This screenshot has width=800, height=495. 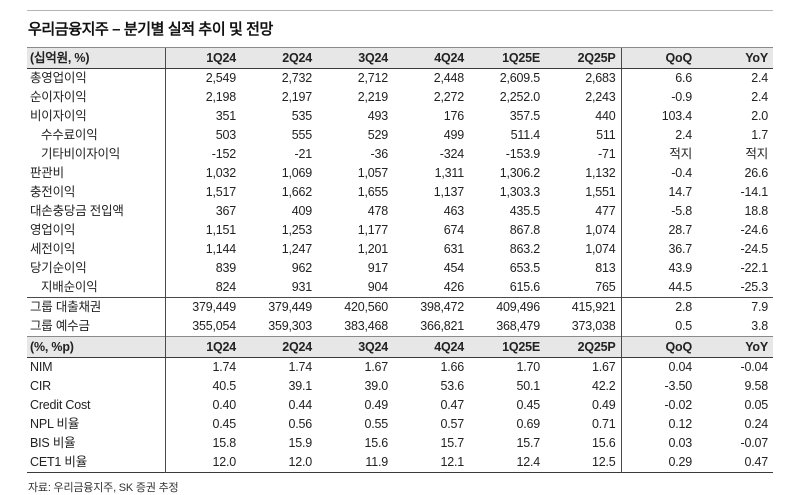 I want to click on column-header-3q24: 3Q24, so click(x=355, y=347).